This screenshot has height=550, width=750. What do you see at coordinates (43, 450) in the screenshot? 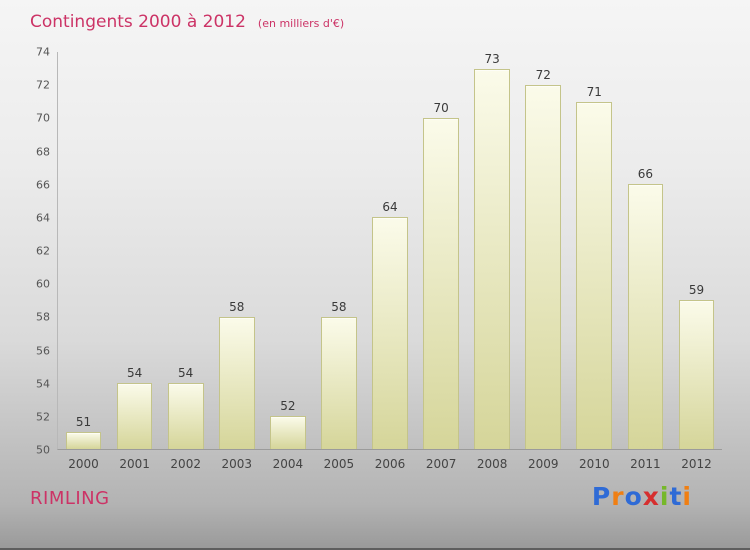
I see `y-axis-tick-label: 50` at bounding box center [43, 450].